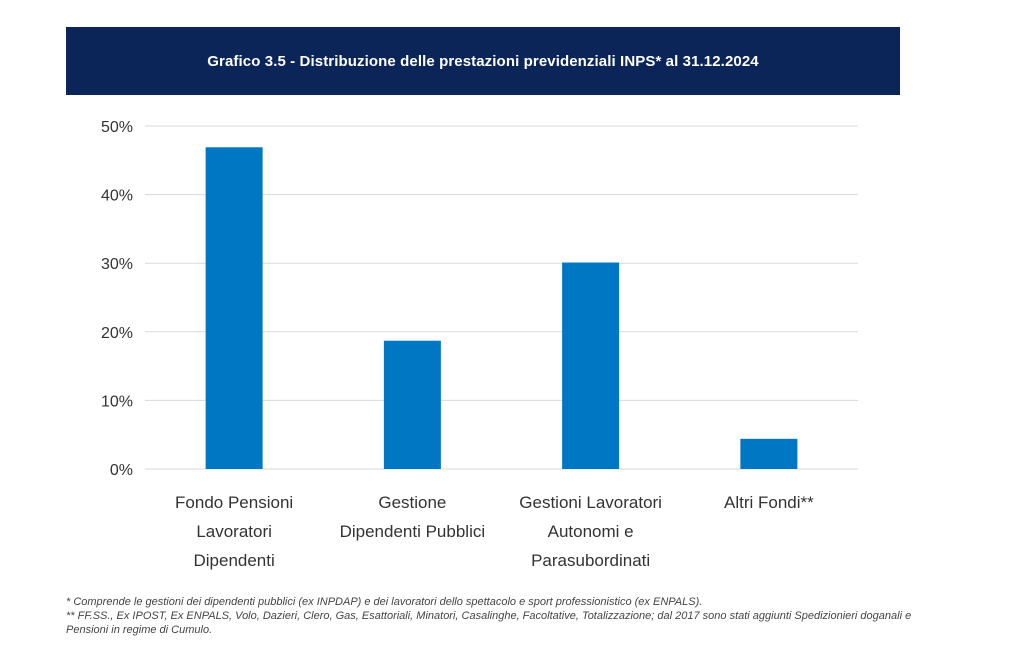  What do you see at coordinates (117, 401) in the screenshot?
I see `y-tick-label: 10%` at bounding box center [117, 401].